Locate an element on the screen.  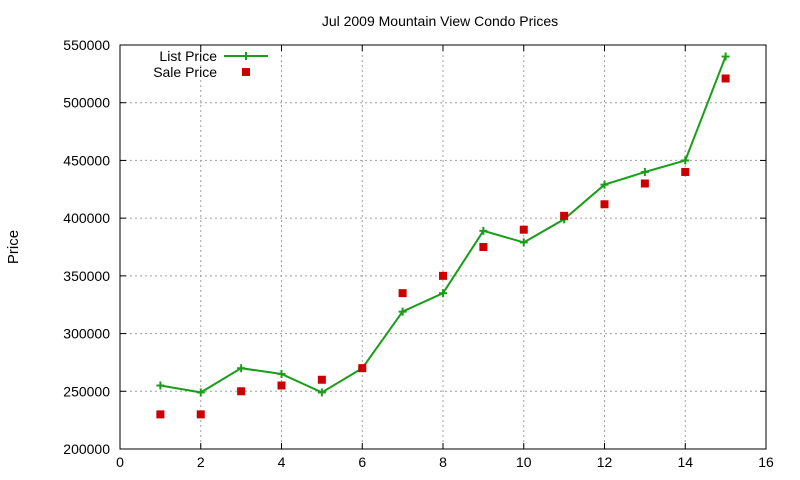
x-tick-label: 6 is located at coordinates (362, 462).